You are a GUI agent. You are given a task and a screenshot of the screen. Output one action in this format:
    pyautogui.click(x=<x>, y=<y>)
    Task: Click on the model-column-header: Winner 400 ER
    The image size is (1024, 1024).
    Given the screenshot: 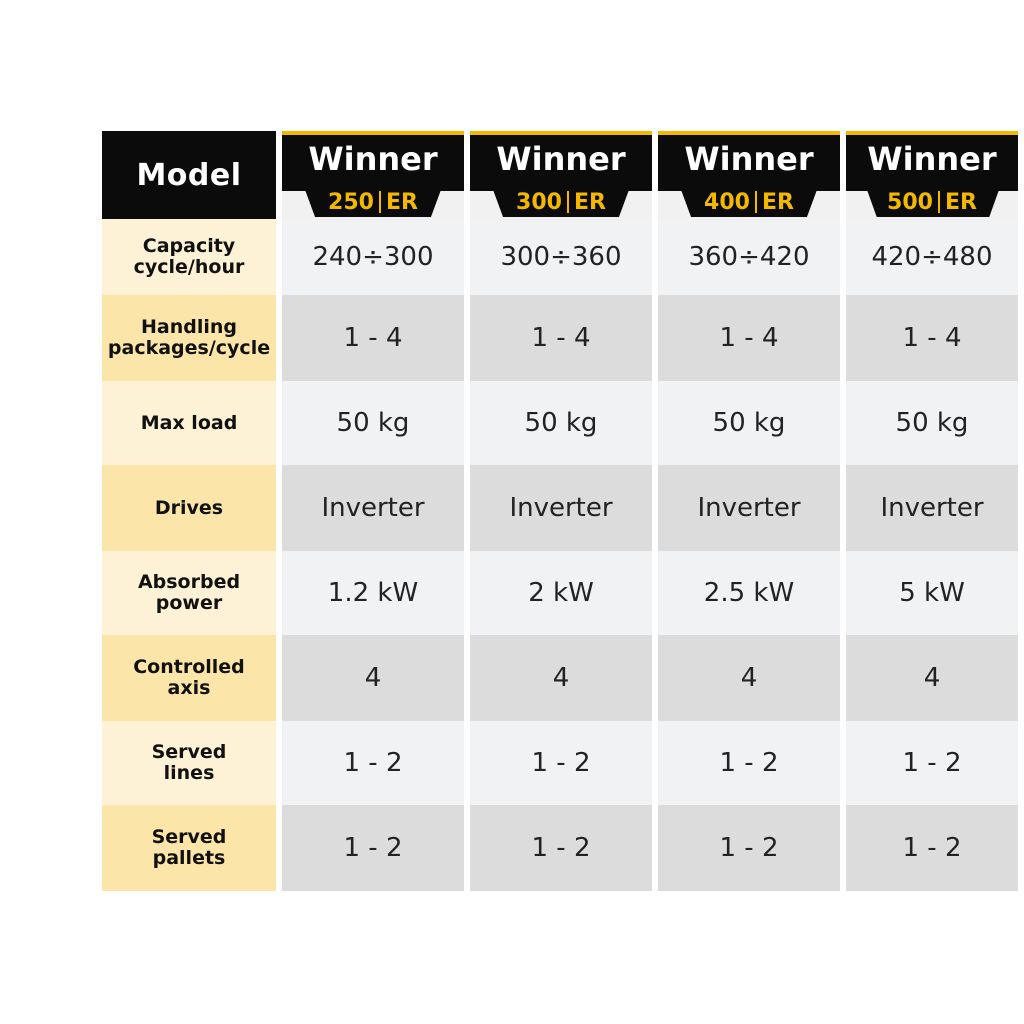 What is the action you would take?
    pyautogui.click(x=749, y=175)
    